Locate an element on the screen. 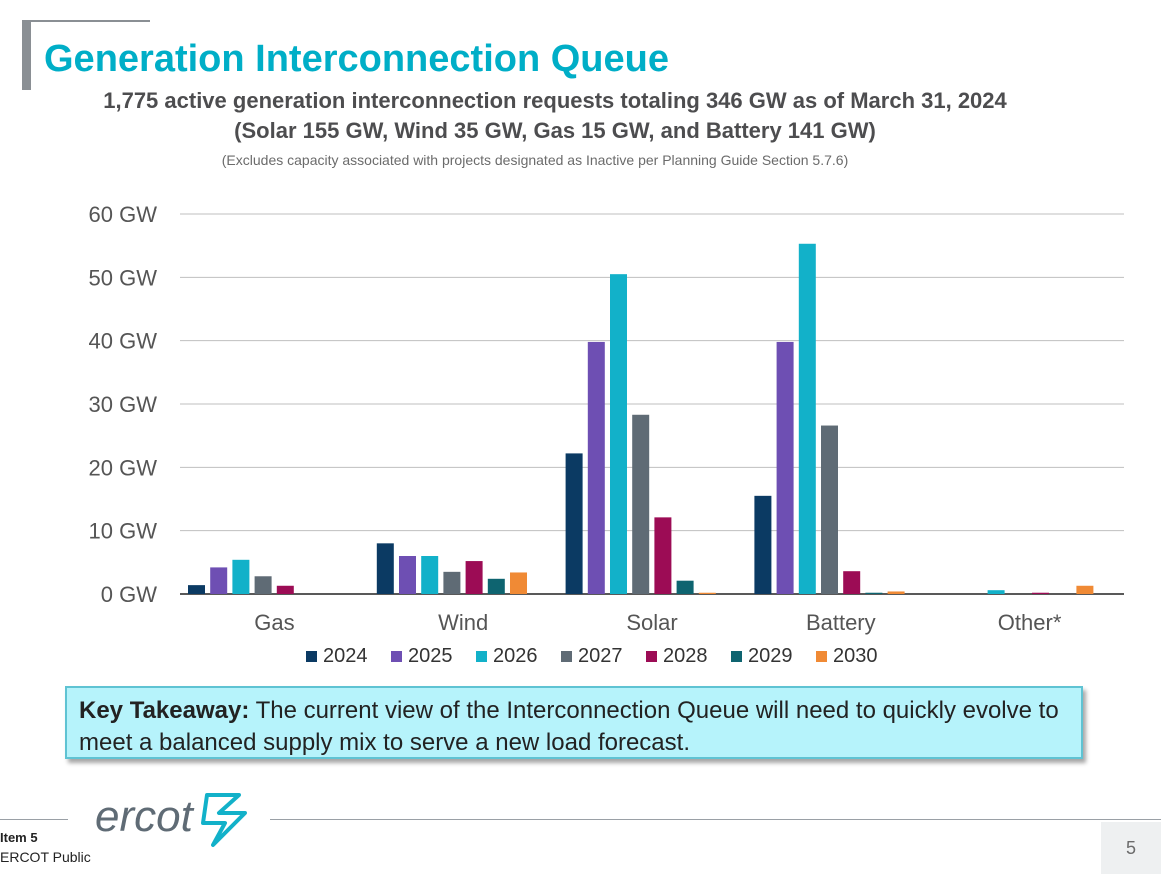 The width and height of the screenshot is (1161, 874). bar-battery-2024 is located at coordinates (763, 544).